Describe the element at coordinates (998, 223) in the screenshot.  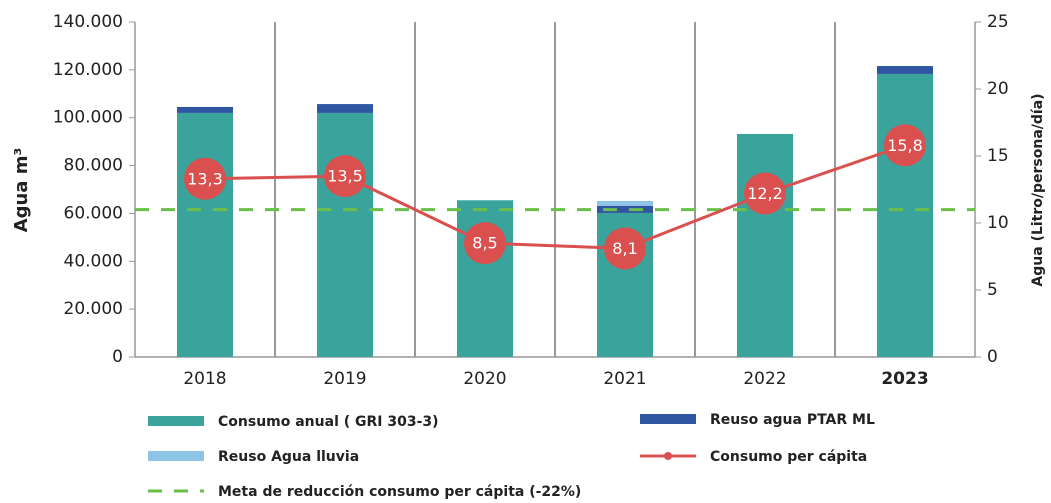
I see `y2-tick-label: 10` at that location.